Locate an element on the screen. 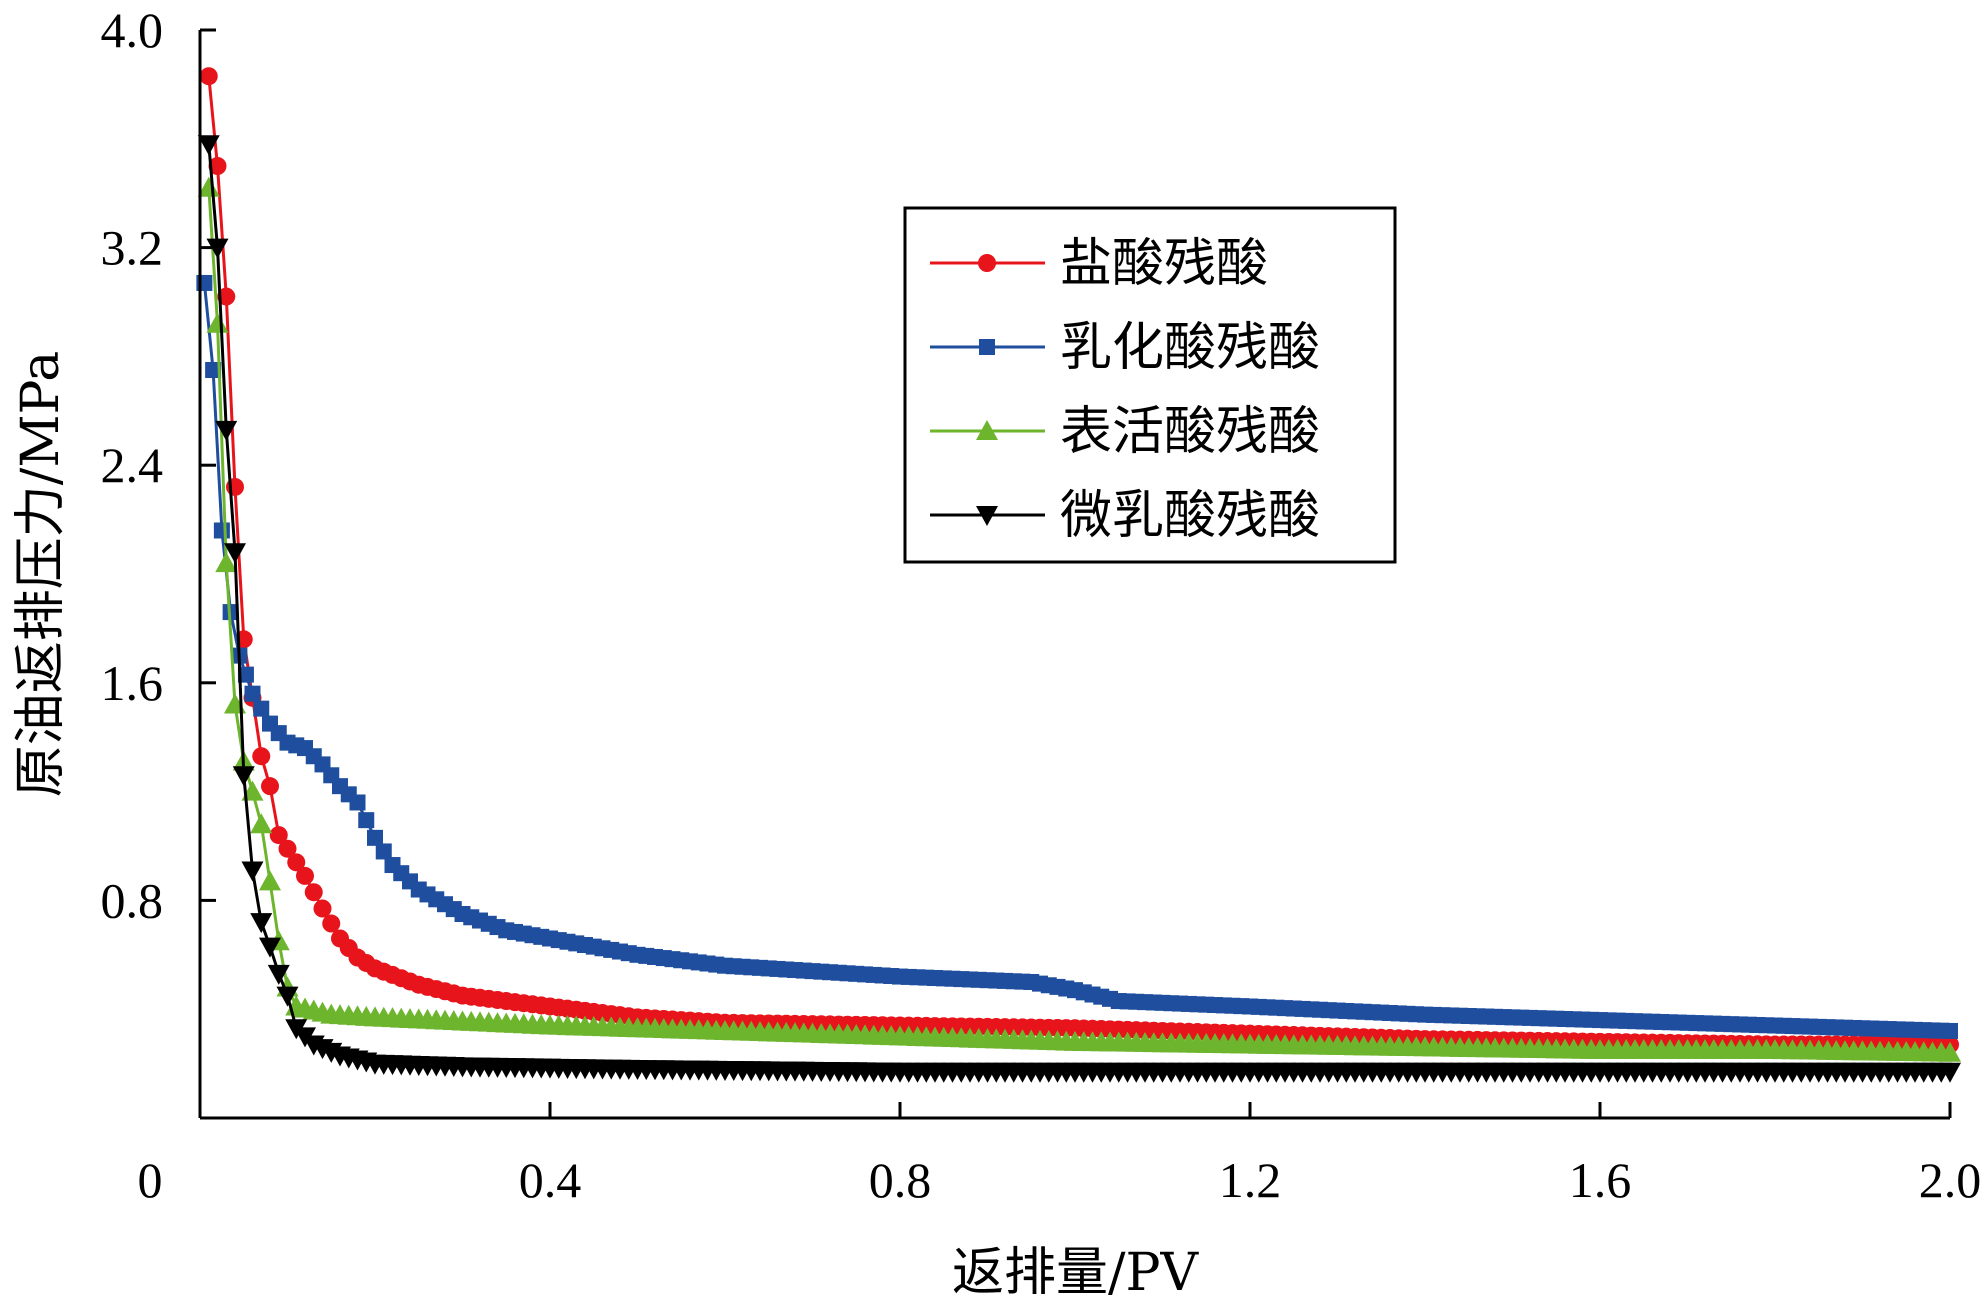 This screenshot has width=1980, height=1305. y-tick-label: 1.6 is located at coordinates (132, 683).